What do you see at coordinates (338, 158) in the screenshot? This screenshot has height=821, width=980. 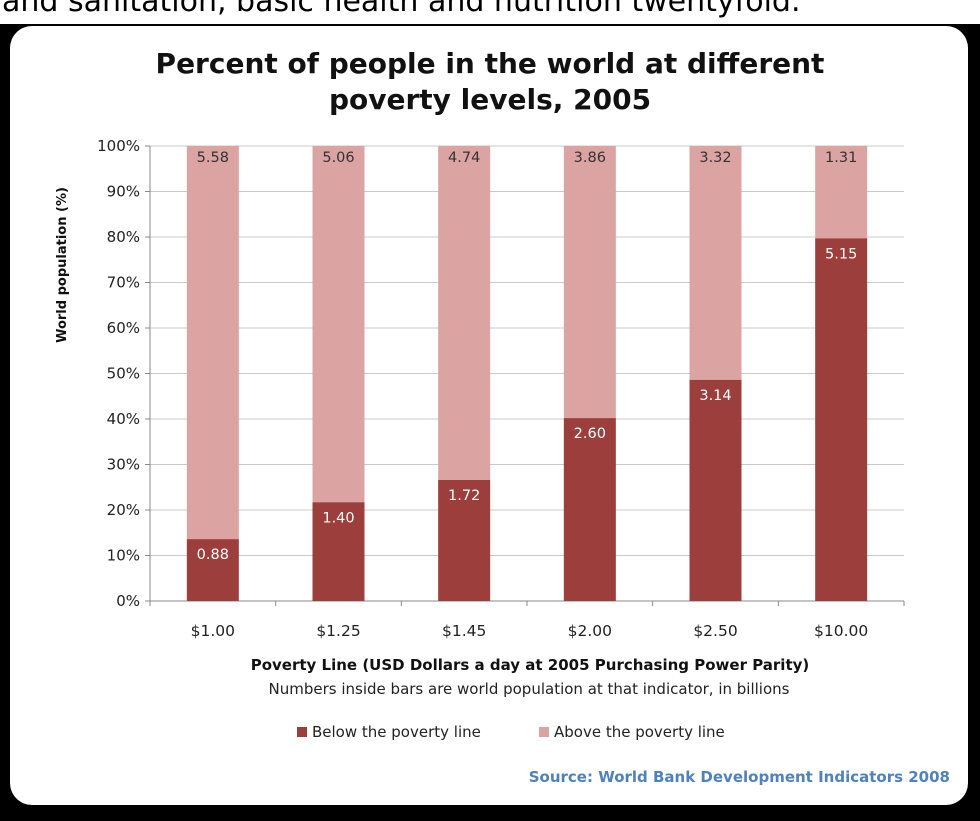 I see `data-label-above: 5.06` at bounding box center [338, 158].